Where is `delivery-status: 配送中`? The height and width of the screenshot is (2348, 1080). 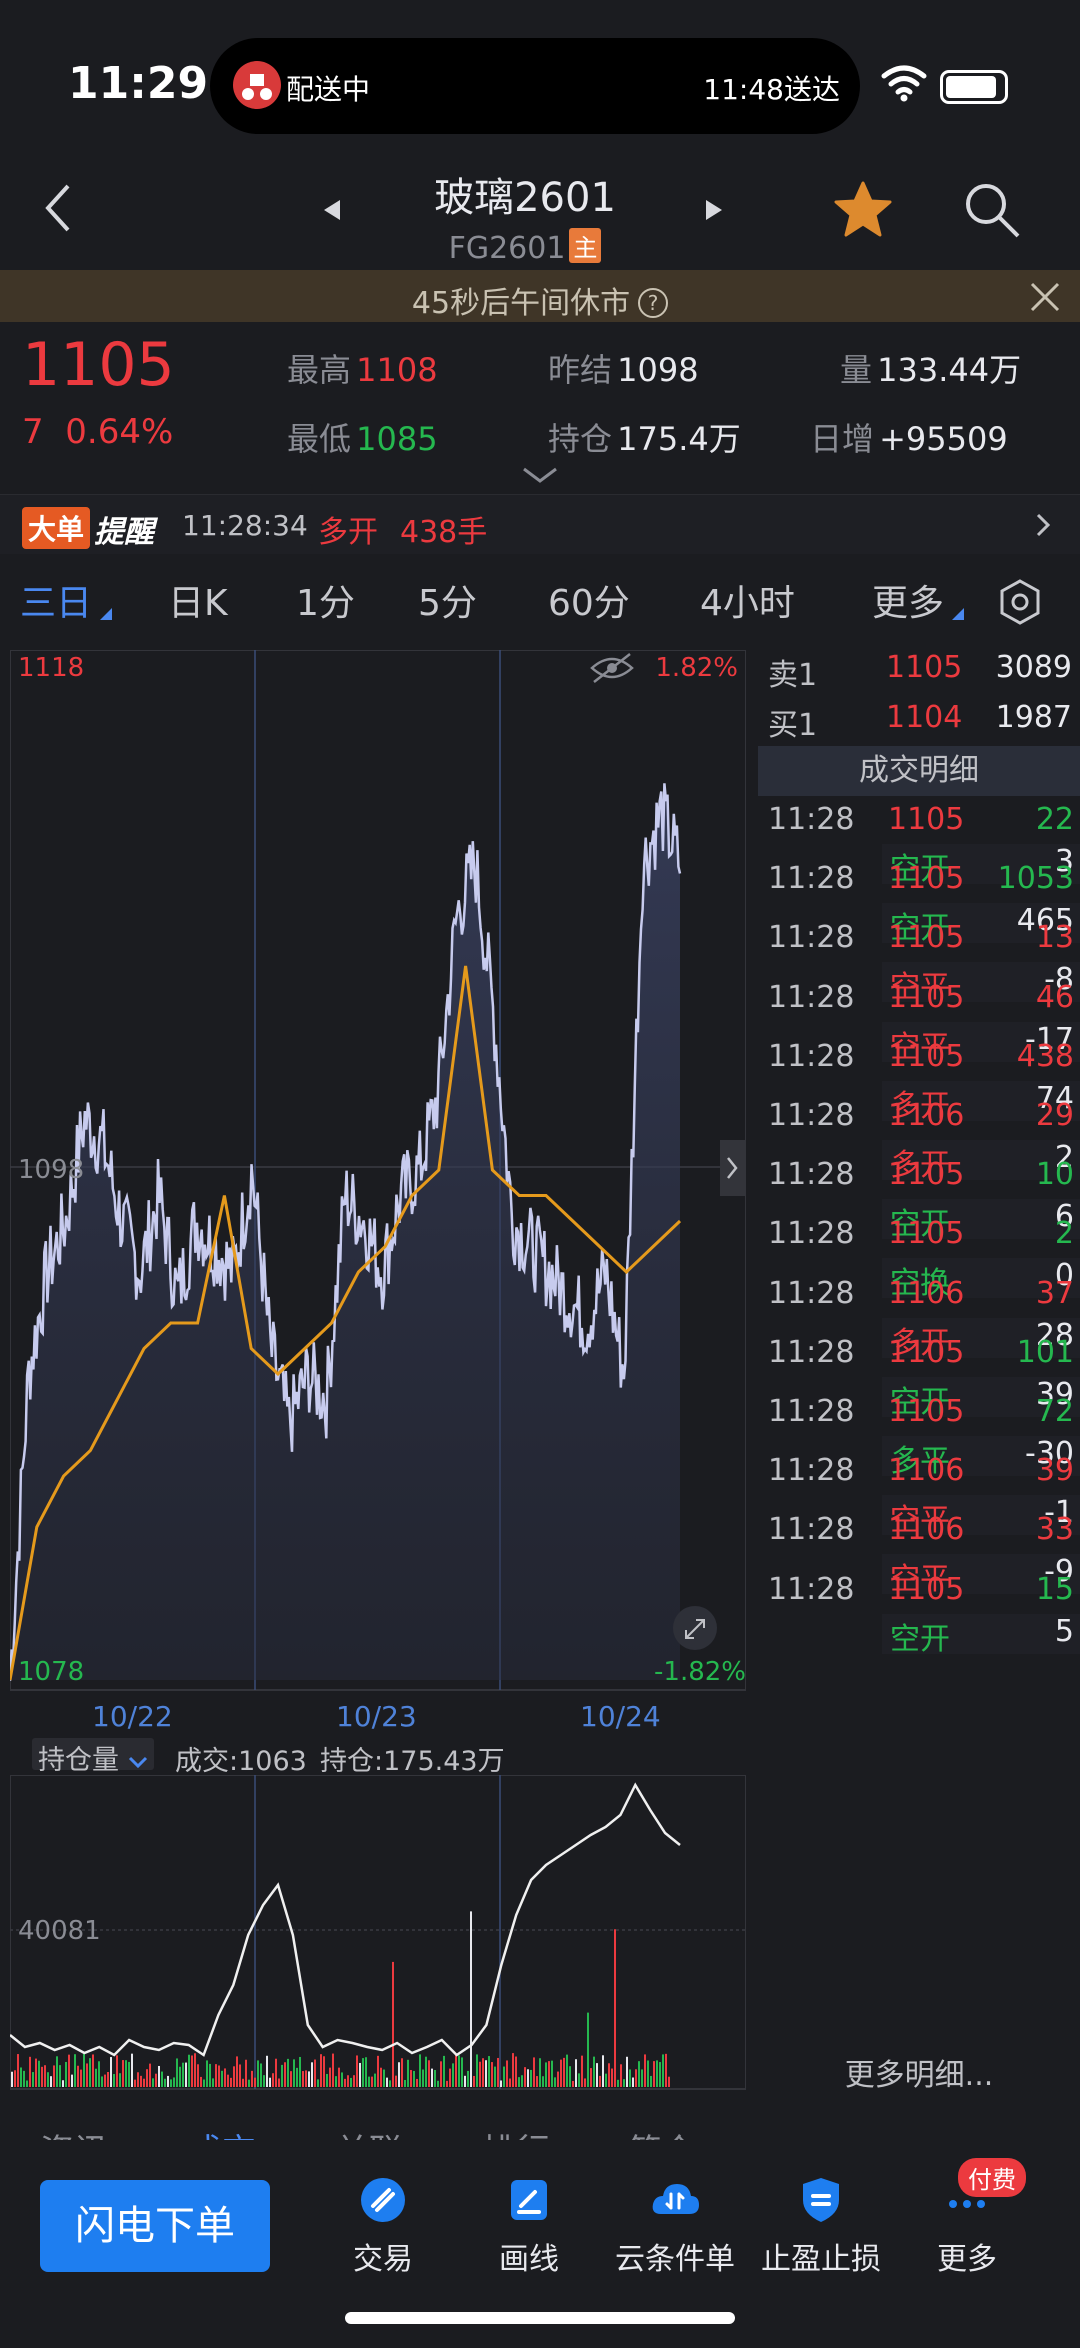 delivery-status: 配送中 is located at coordinates (328, 89).